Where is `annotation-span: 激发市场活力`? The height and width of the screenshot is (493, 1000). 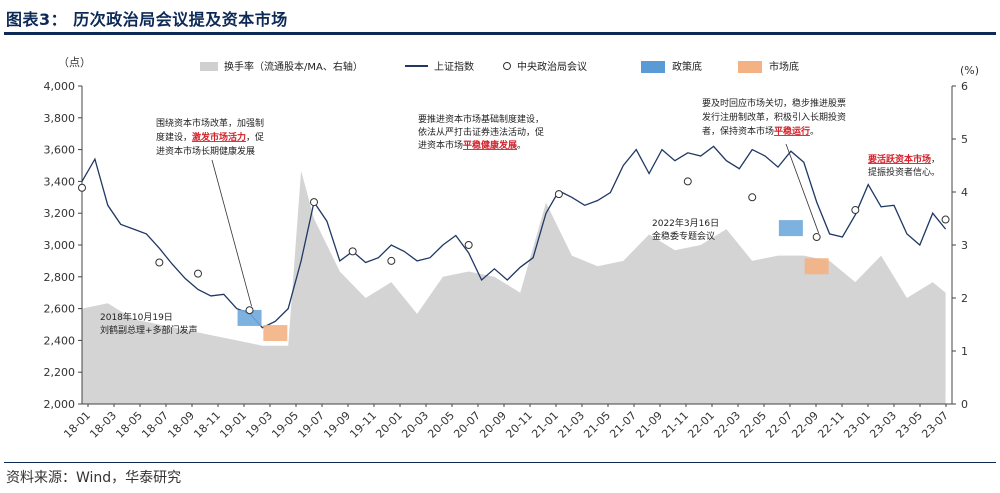
annotation-span: 激发市场活力 is located at coordinates (219, 137).